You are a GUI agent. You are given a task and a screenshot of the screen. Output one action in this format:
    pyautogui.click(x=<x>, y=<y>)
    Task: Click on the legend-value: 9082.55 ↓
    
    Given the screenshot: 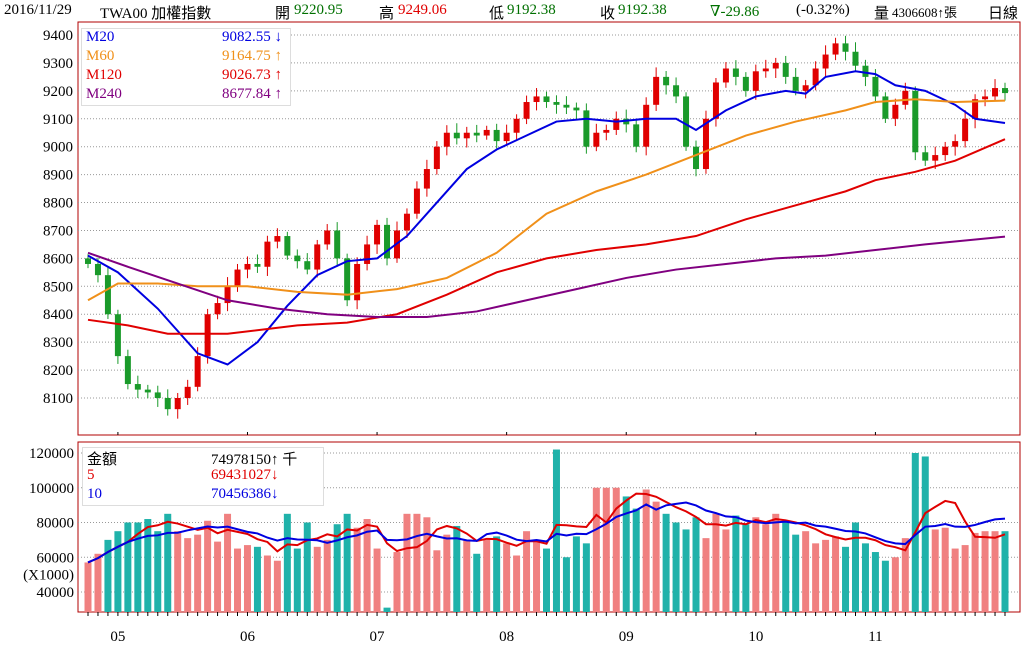 What is the action you would take?
    pyautogui.click(x=252, y=37)
    